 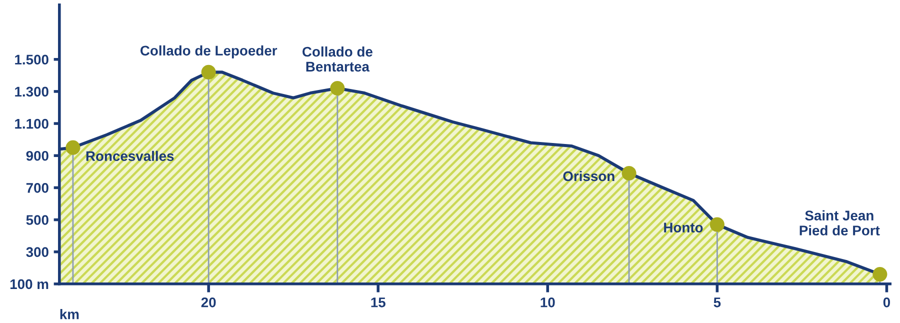 What do you see at coordinates (547, 302) in the screenshot?
I see `x-tick-label: 10` at bounding box center [547, 302].